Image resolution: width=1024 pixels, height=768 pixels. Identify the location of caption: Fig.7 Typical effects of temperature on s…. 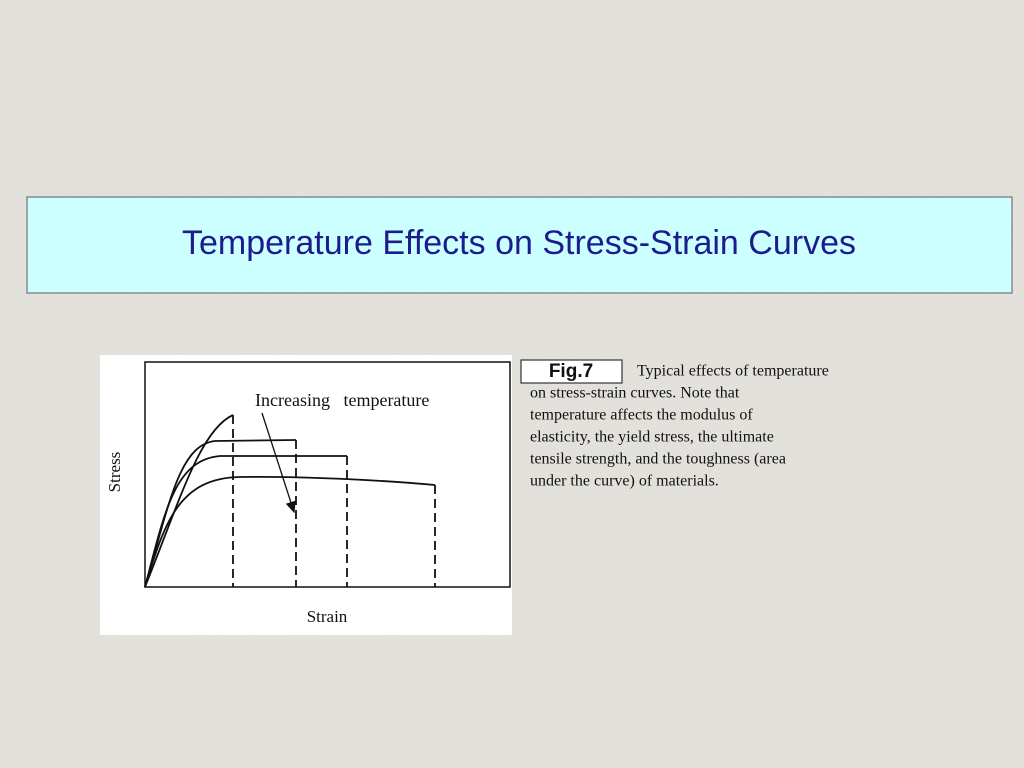
(674, 424).